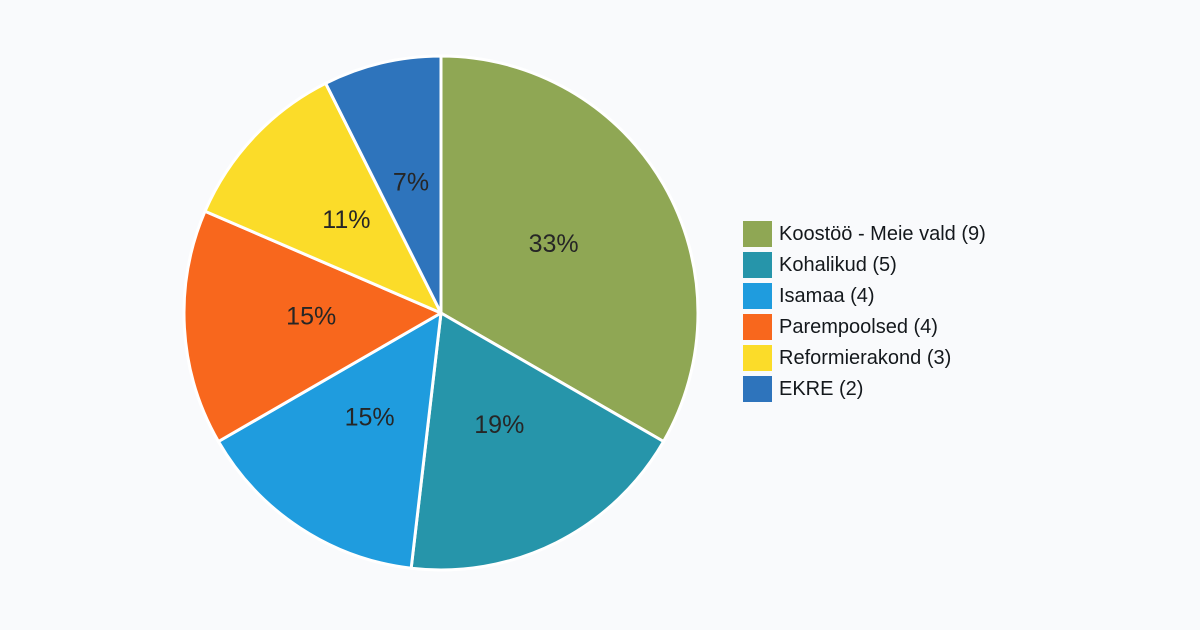 This screenshot has width=1200, height=630. I want to click on legend-label-koostoo-meie-vald: Koostöö - Meie vald (9), so click(882, 234).